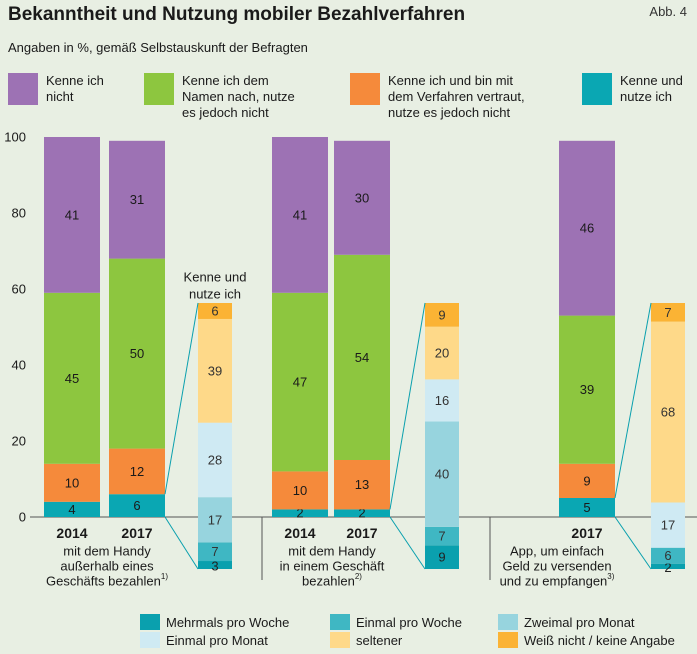 The height and width of the screenshot is (654, 697). What do you see at coordinates (557, 551) in the screenshot?
I see `group-label: App, um einfach` at bounding box center [557, 551].